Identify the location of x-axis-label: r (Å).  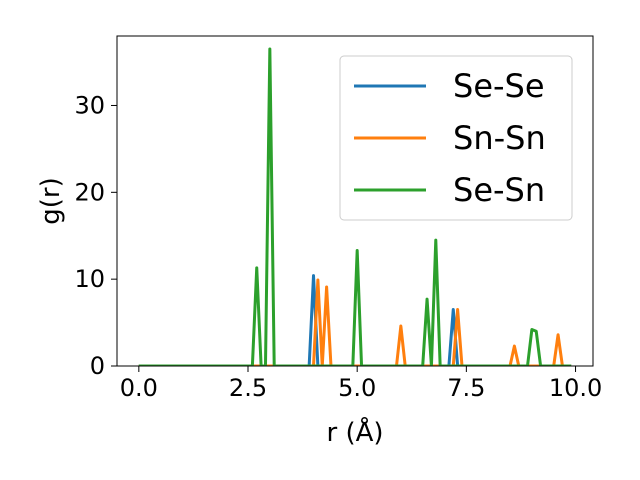
(354, 432).